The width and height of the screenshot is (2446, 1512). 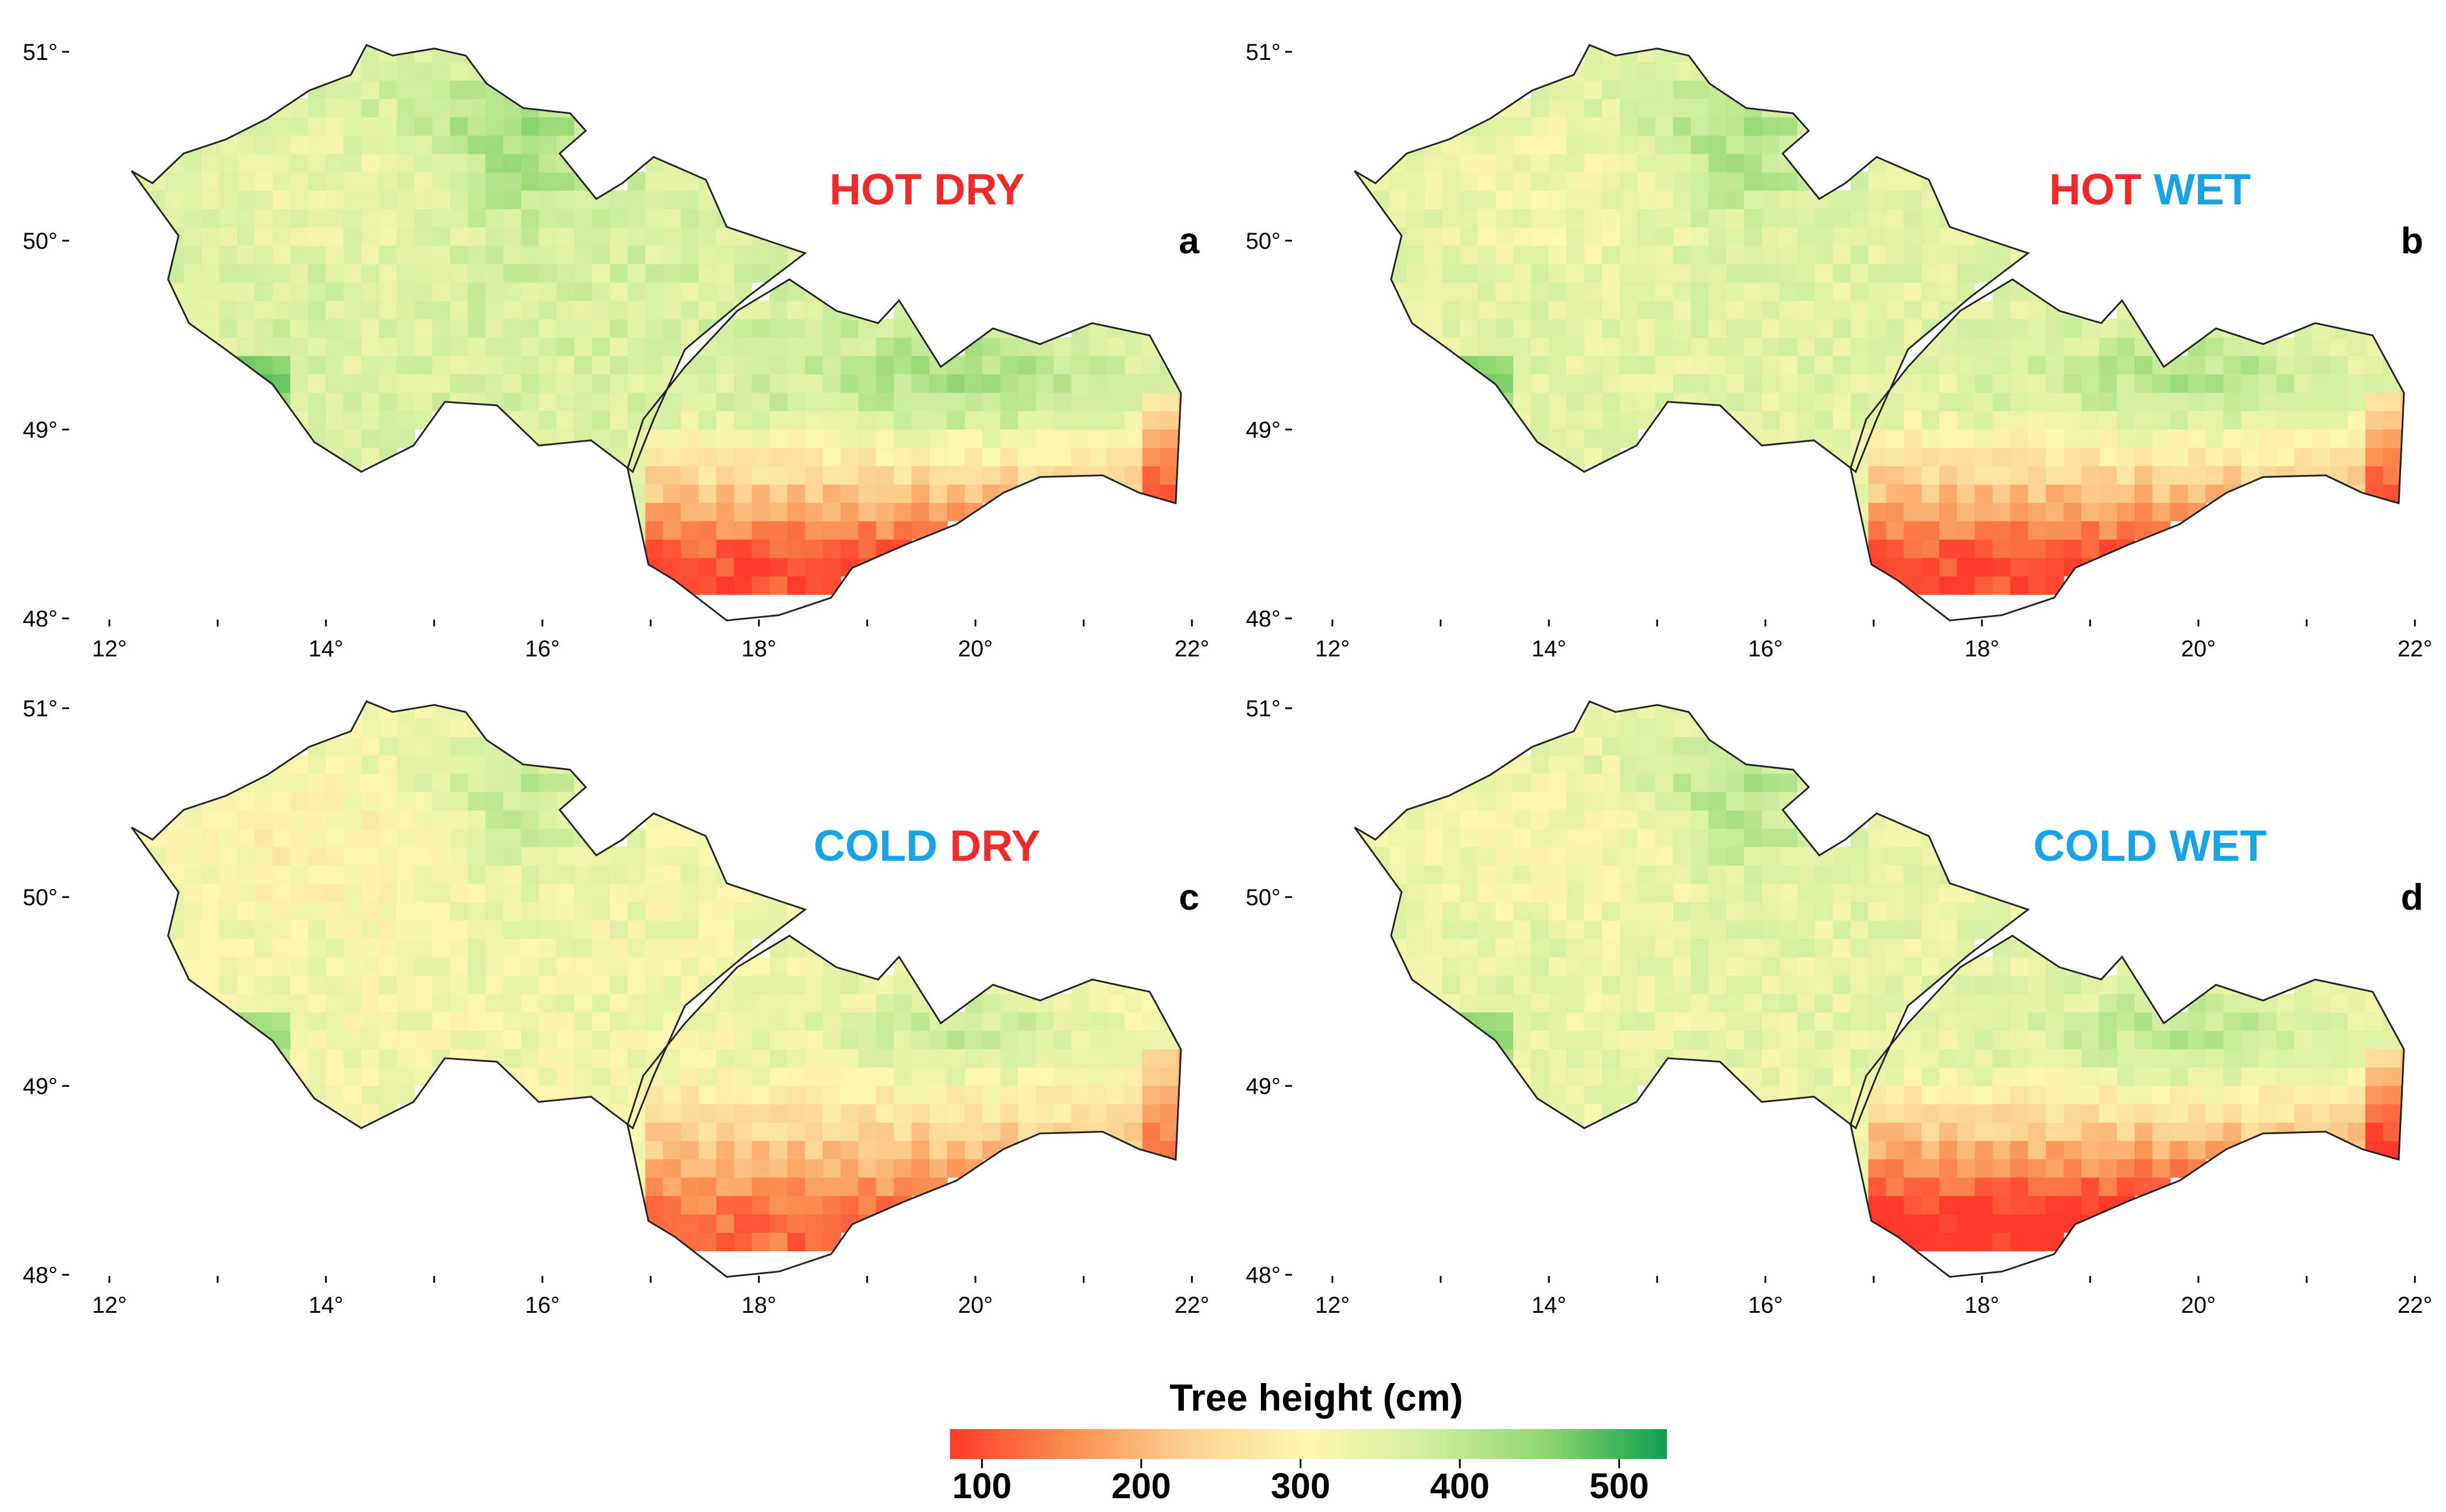 What do you see at coordinates (1765, 649) in the screenshot?
I see `lon-tick-label: 16°` at bounding box center [1765, 649].